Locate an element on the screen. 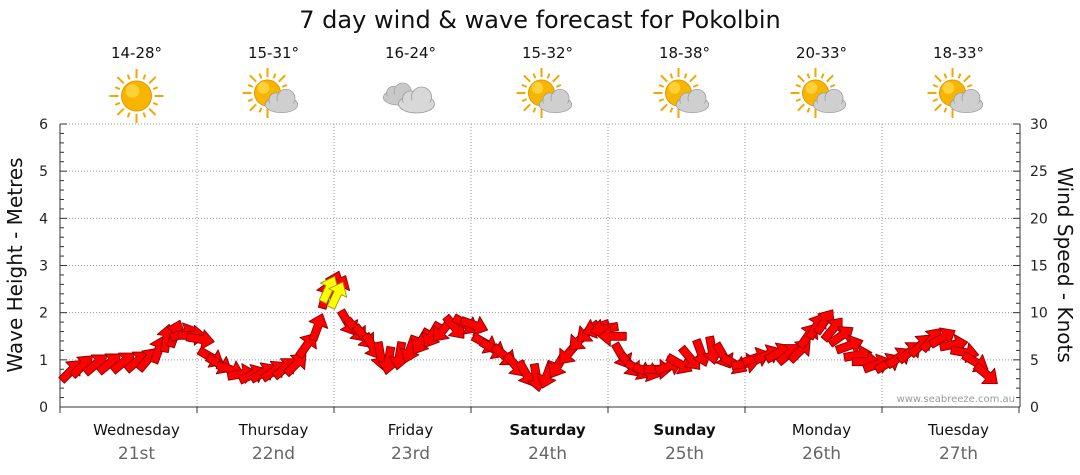 Image resolution: width=1080 pixels, height=475 pixels. day-date: 22nd is located at coordinates (273, 454).